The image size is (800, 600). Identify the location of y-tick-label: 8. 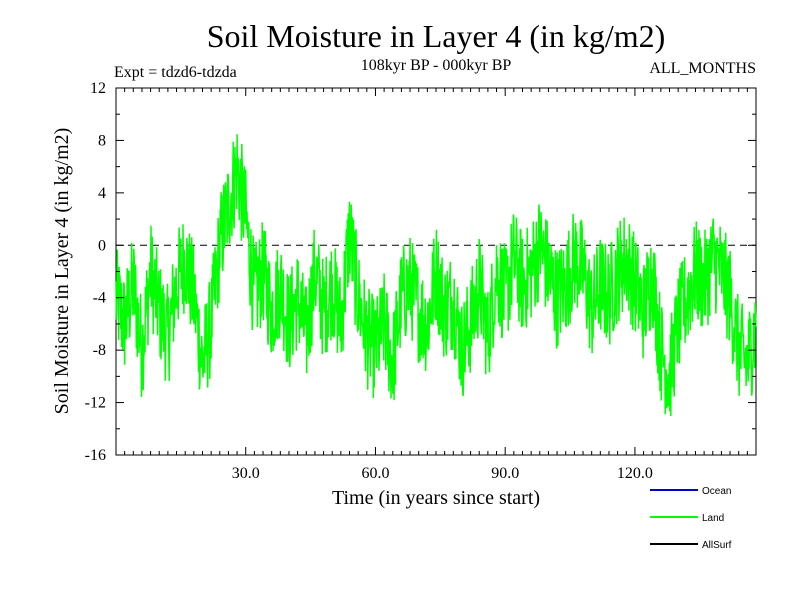
(102, 140).